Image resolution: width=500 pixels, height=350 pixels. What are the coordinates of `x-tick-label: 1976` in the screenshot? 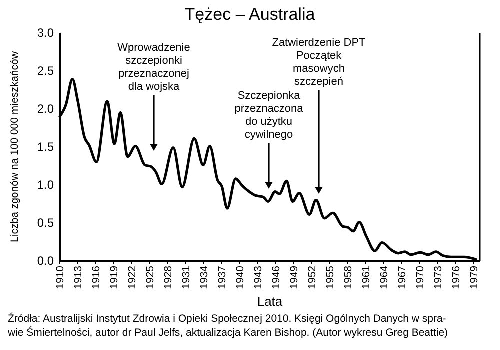 It's located at (456, 278).